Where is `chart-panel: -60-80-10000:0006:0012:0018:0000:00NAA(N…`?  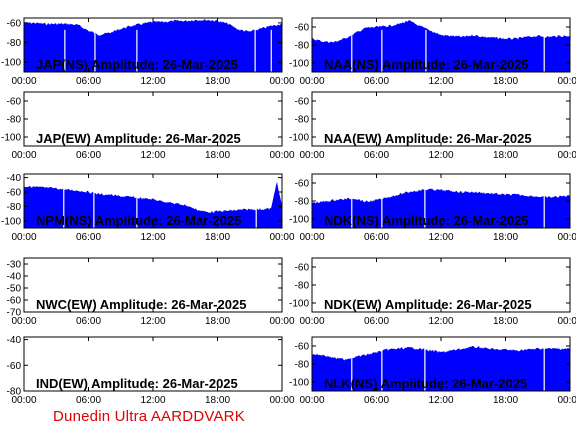 chart-panel: -60-80-10000:0006:0012:0018:0000:00NAA(N… is located at coordinates (432, 52).